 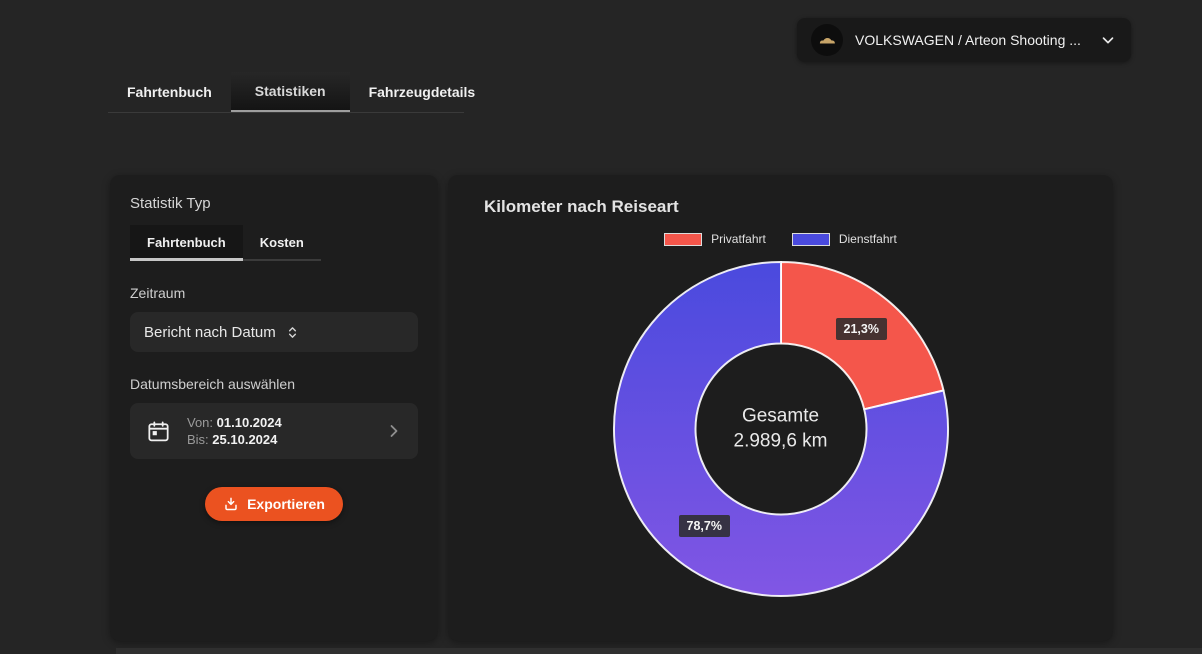 I want to click on statistic-type-tabs: Fahrtenbuch Kosten, so click(x=225, y=243).